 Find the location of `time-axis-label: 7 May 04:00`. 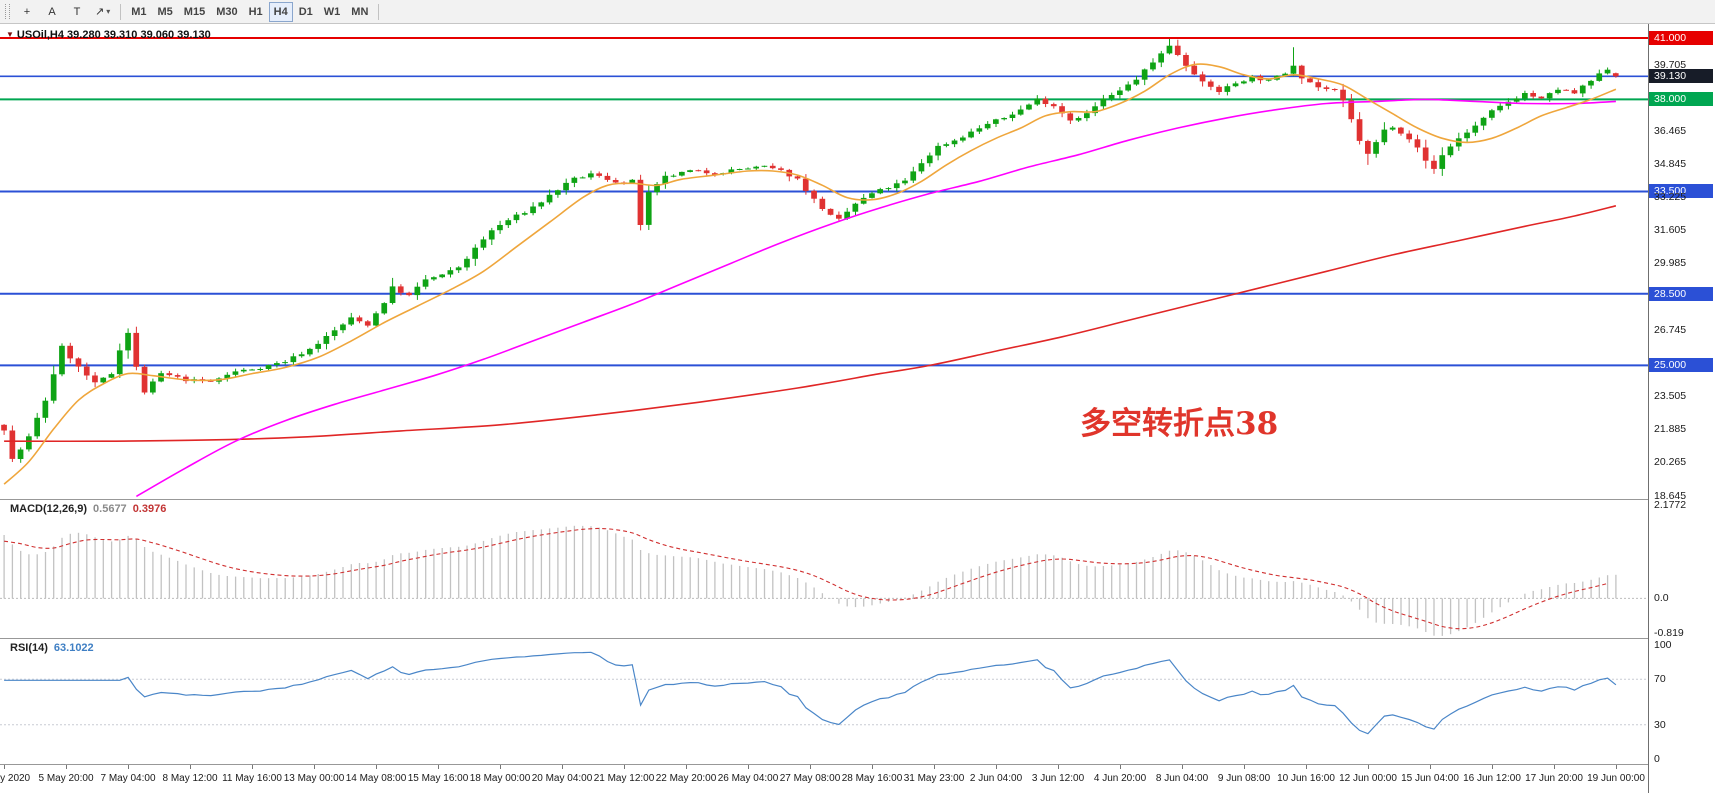

time-axis-label: 7 May 04:00 is located at coordinates (128, 778).